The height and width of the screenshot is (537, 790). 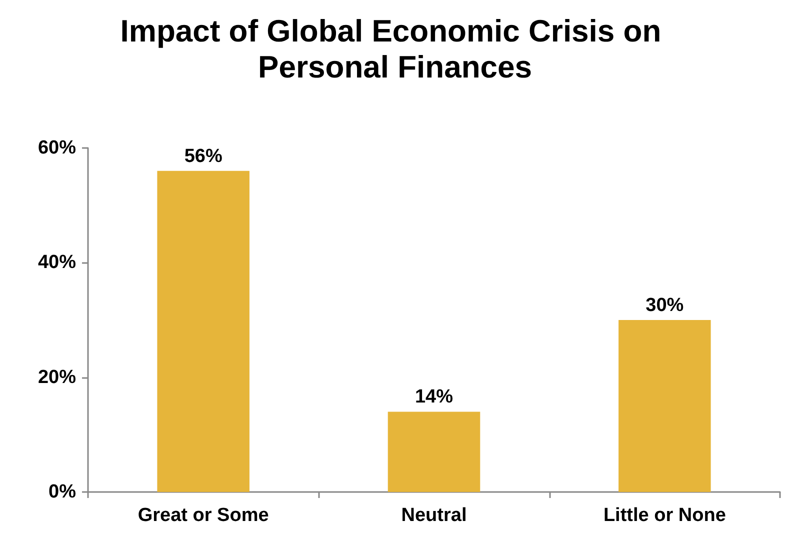 I want to click on x-tick-label: Neutral, so click(x=434, y=515).